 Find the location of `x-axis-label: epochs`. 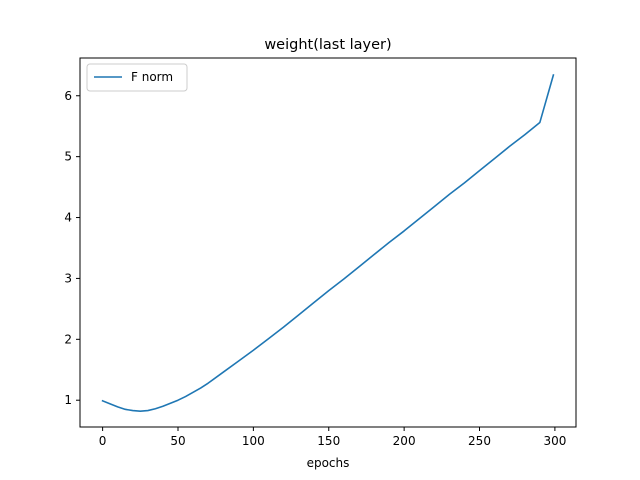

x-axis-label: epochs is located at coordinates (328, 463).